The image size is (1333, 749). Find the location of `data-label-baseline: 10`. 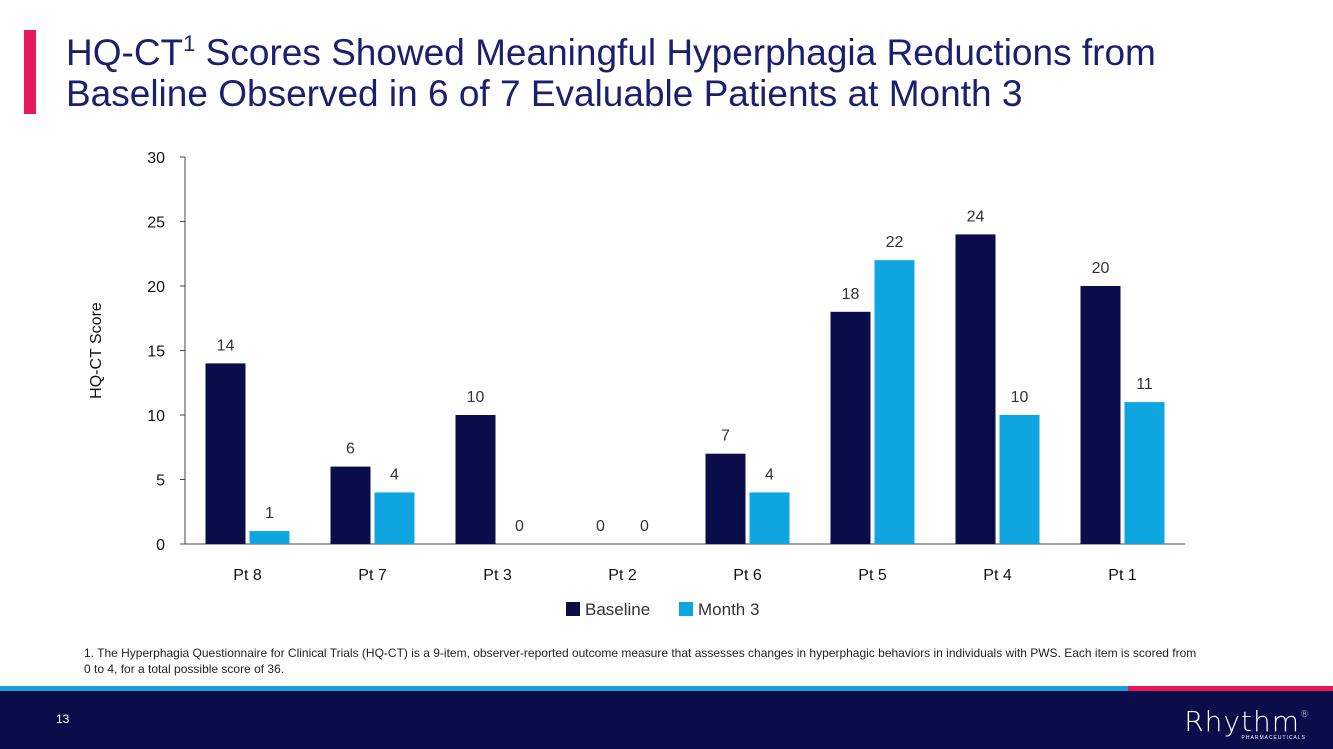

data-label-baseline: 10 is located at coordinates (476, 397).